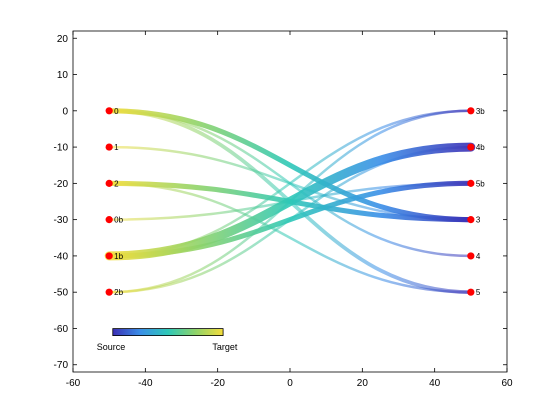 Image resolution: width=560 pixels, height=420 pixels. Describe the element at coordinates (471, 147) in the screenshot. I see `node-4b` at that location.